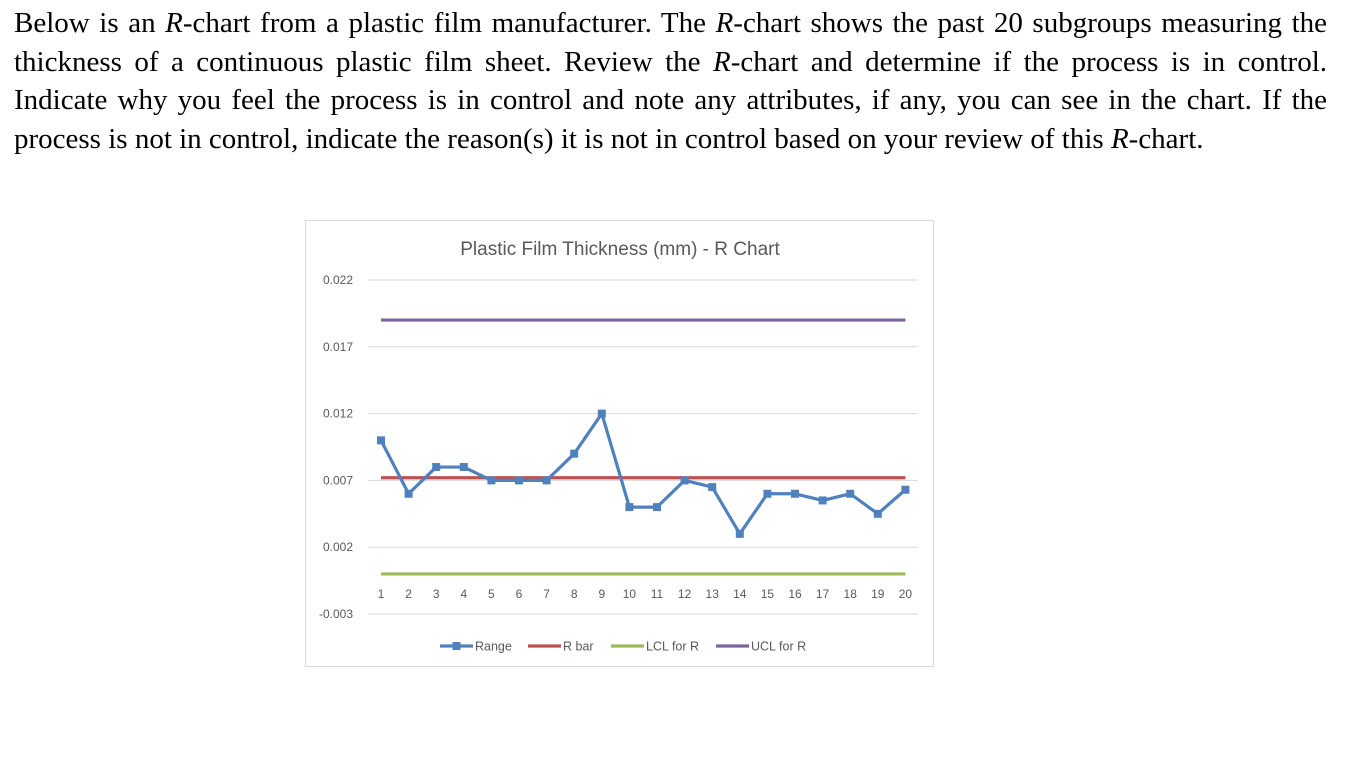 This screenshot has width=1361, height=765. Describe the element at coordinates (906, 594) in the screenshot. I see `x-tick-label: 20` at that location.